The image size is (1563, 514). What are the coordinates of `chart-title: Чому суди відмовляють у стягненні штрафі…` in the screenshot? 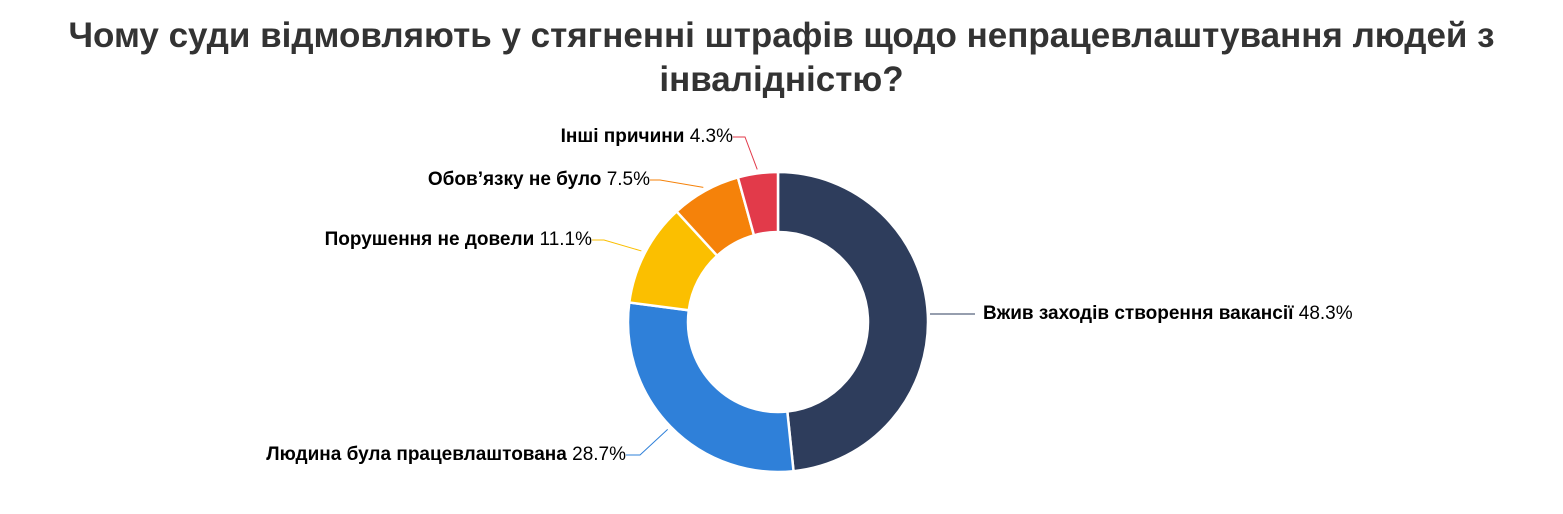 It's located at (781, 57).